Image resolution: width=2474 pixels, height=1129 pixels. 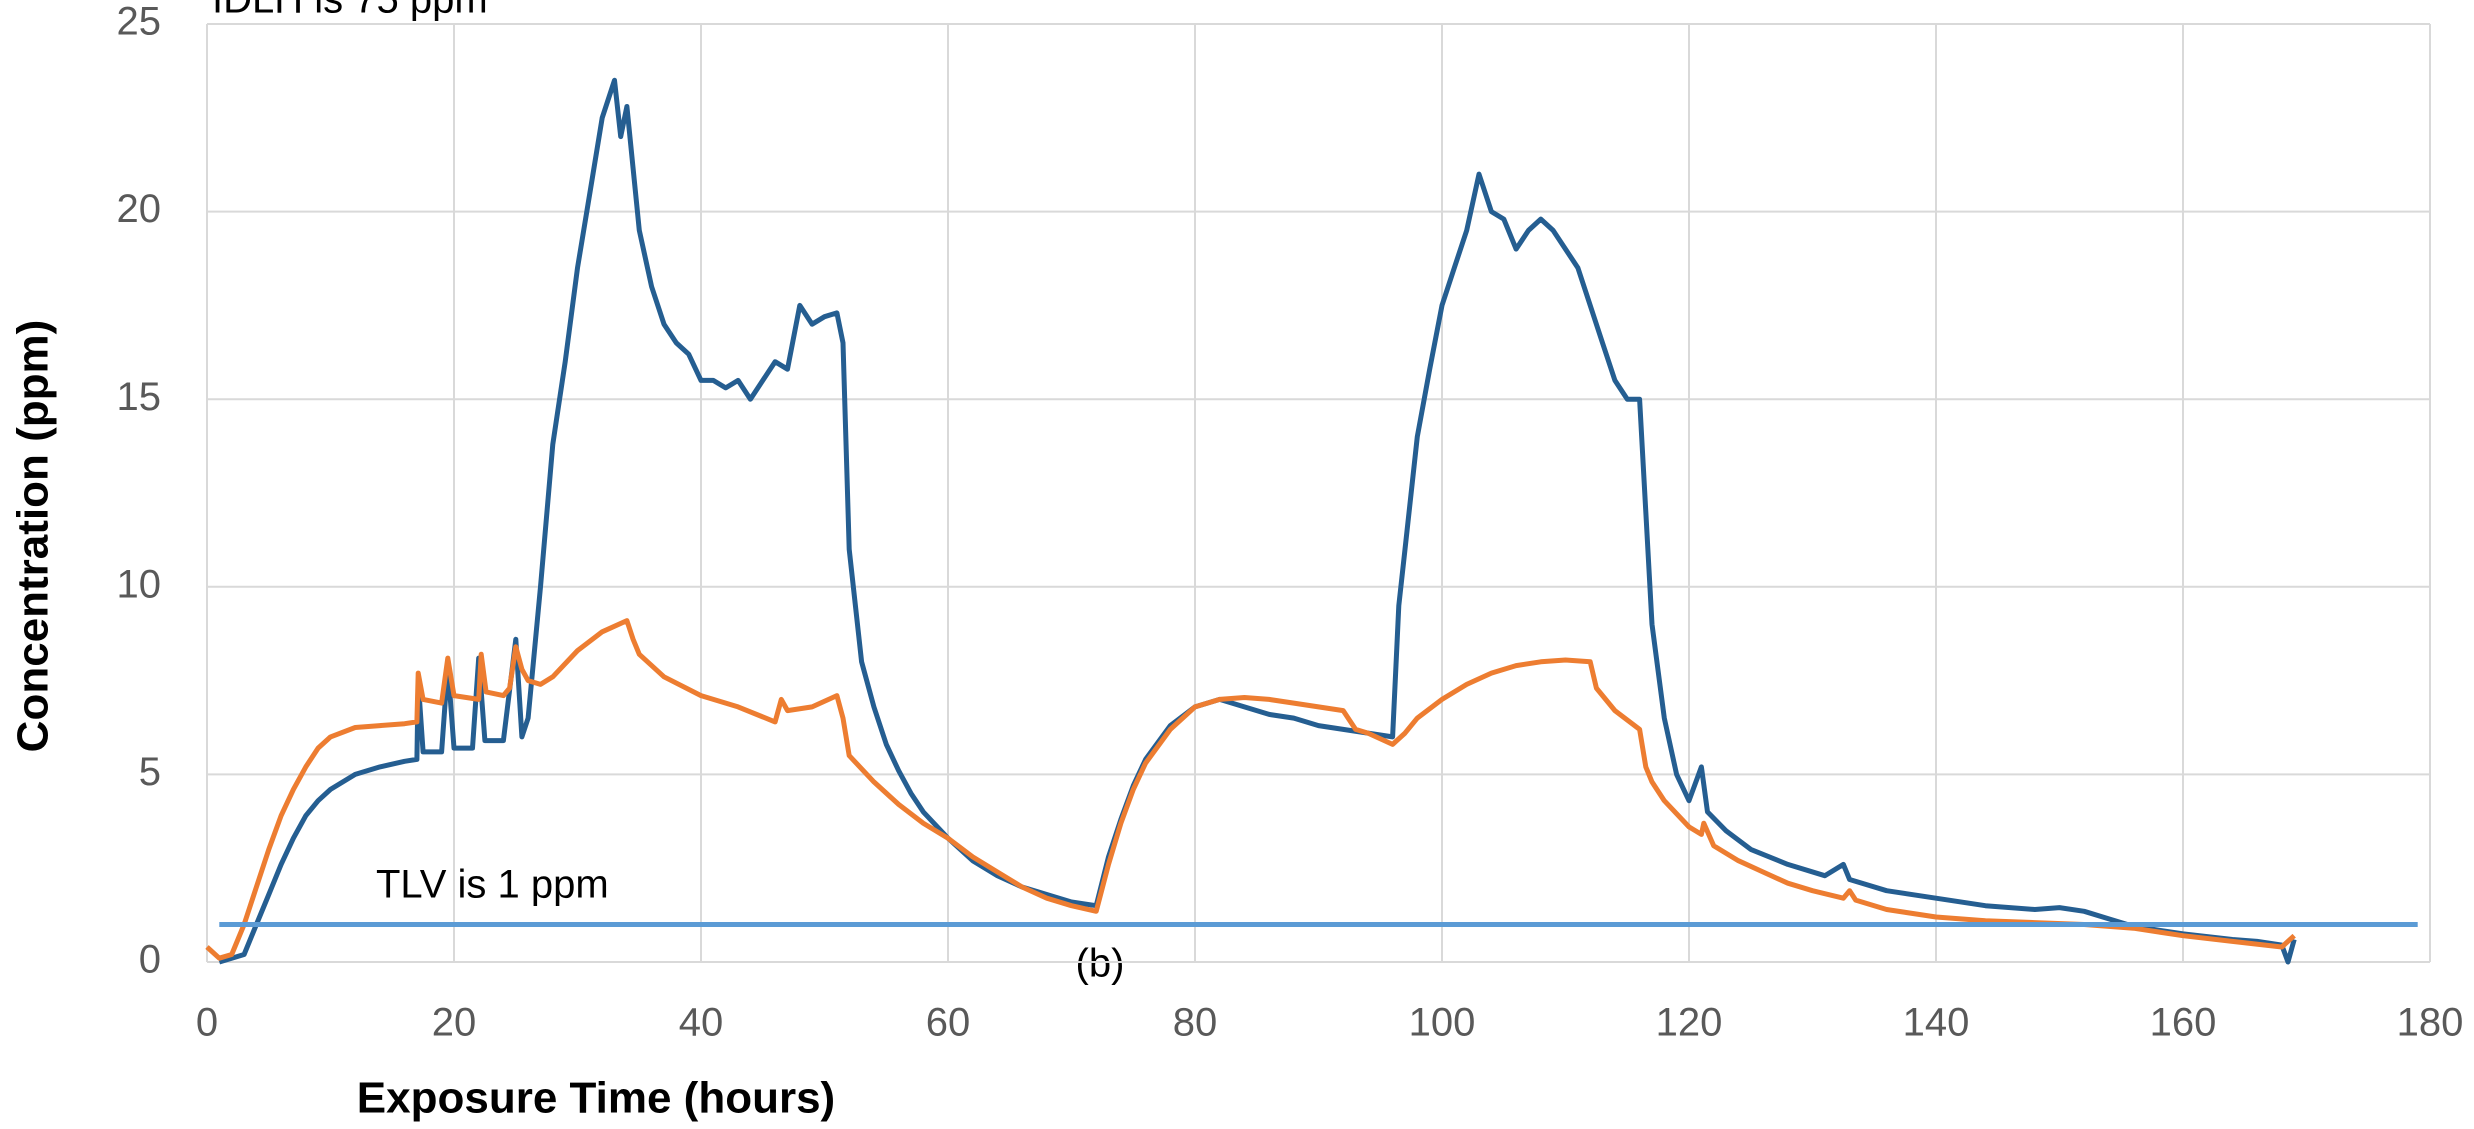 What do you see at coordinates (139, 397) in the screenshot?
I see `y-tick-label: 15` at bounding box center [139, 397].